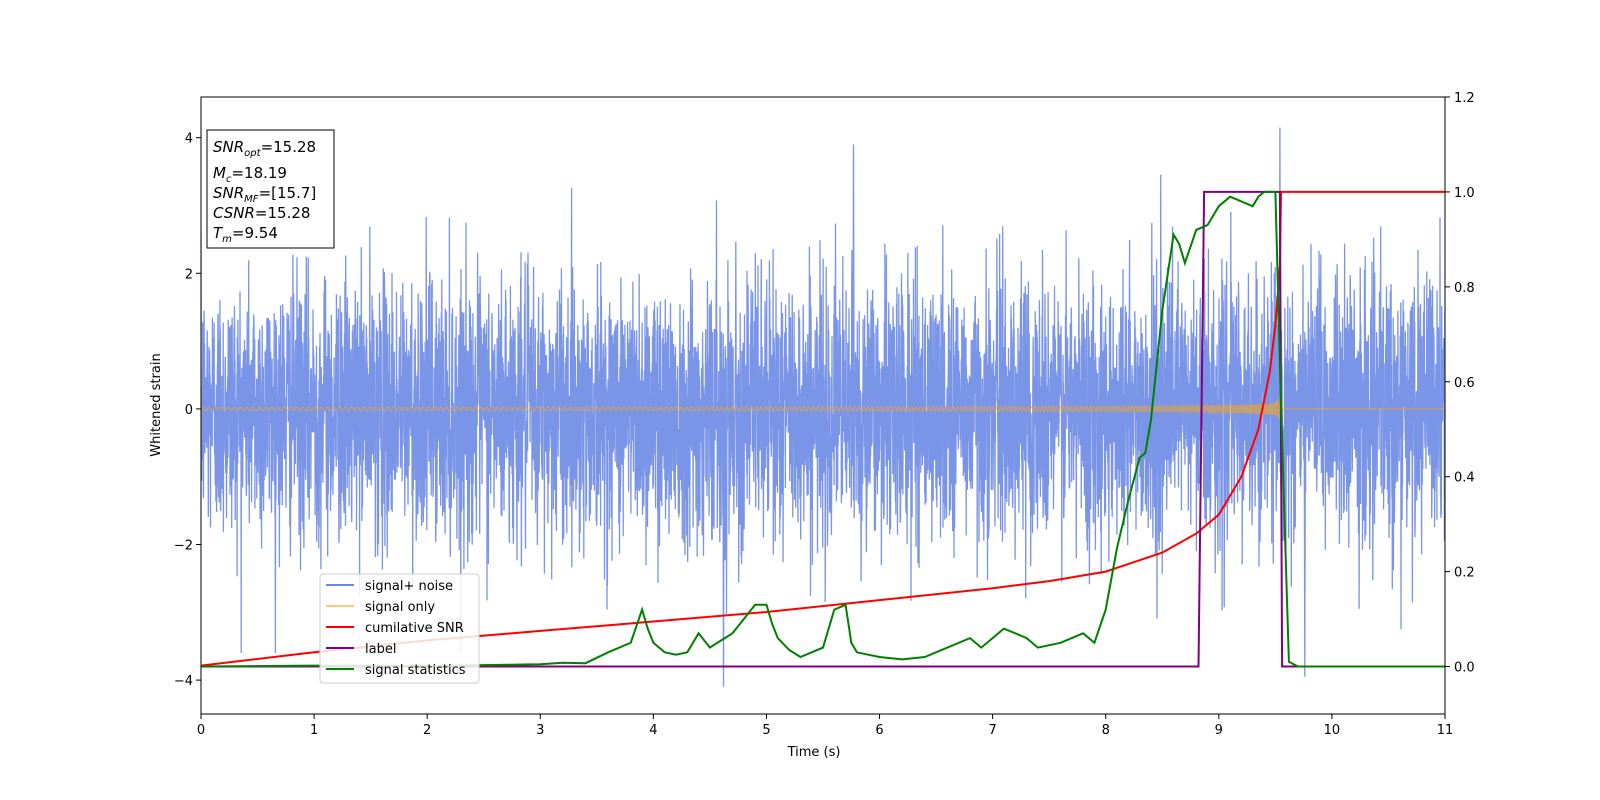 The image size is (1600, 800). Describe the element at coordinates (261, 213) in the screenshot. I see `info-csnr: CSNR=15.28` at that location.